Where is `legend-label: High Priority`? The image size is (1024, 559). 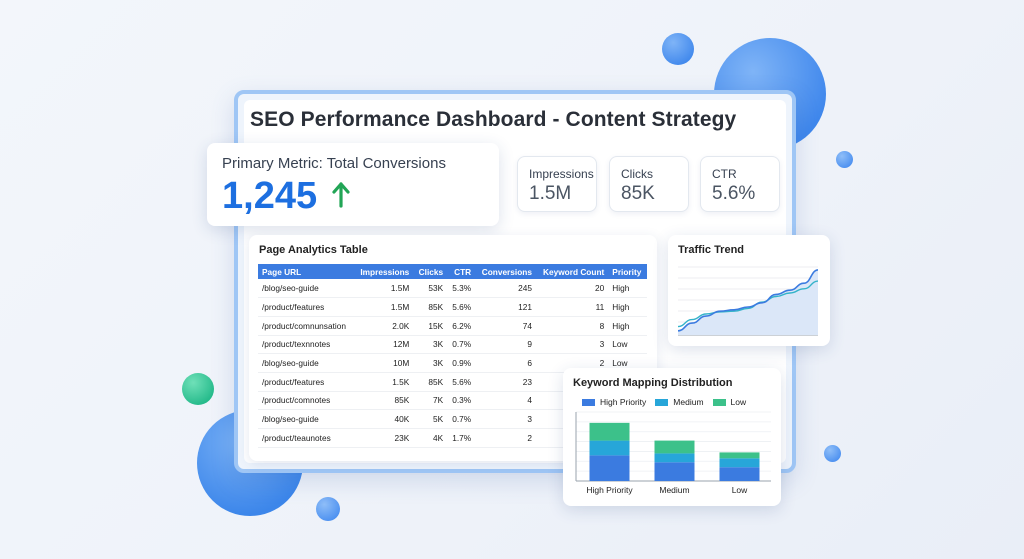
legend-label: High Priority is located at coordinates (623, 402).